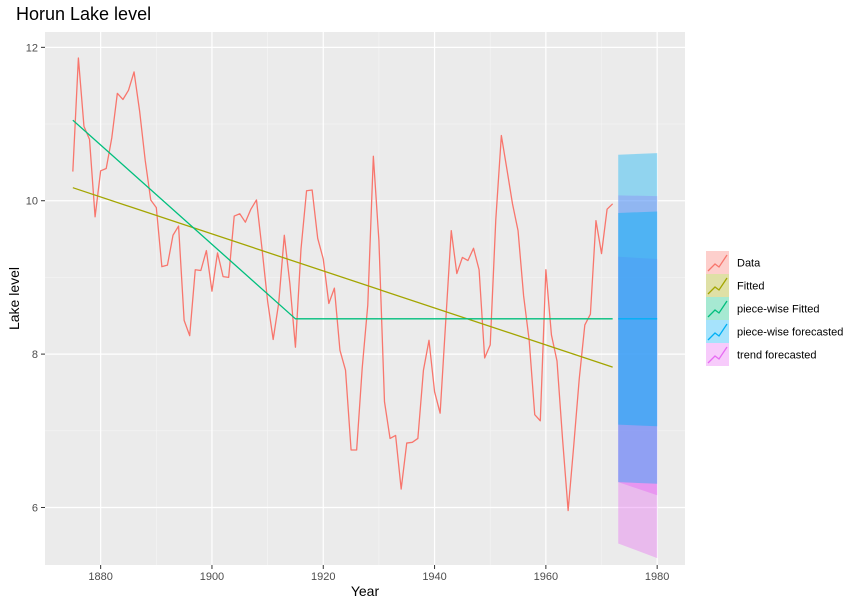 This screenshot has height=606, width=865. I want to click on legend-key-piece-wise-forecasted, so click(717, 331).